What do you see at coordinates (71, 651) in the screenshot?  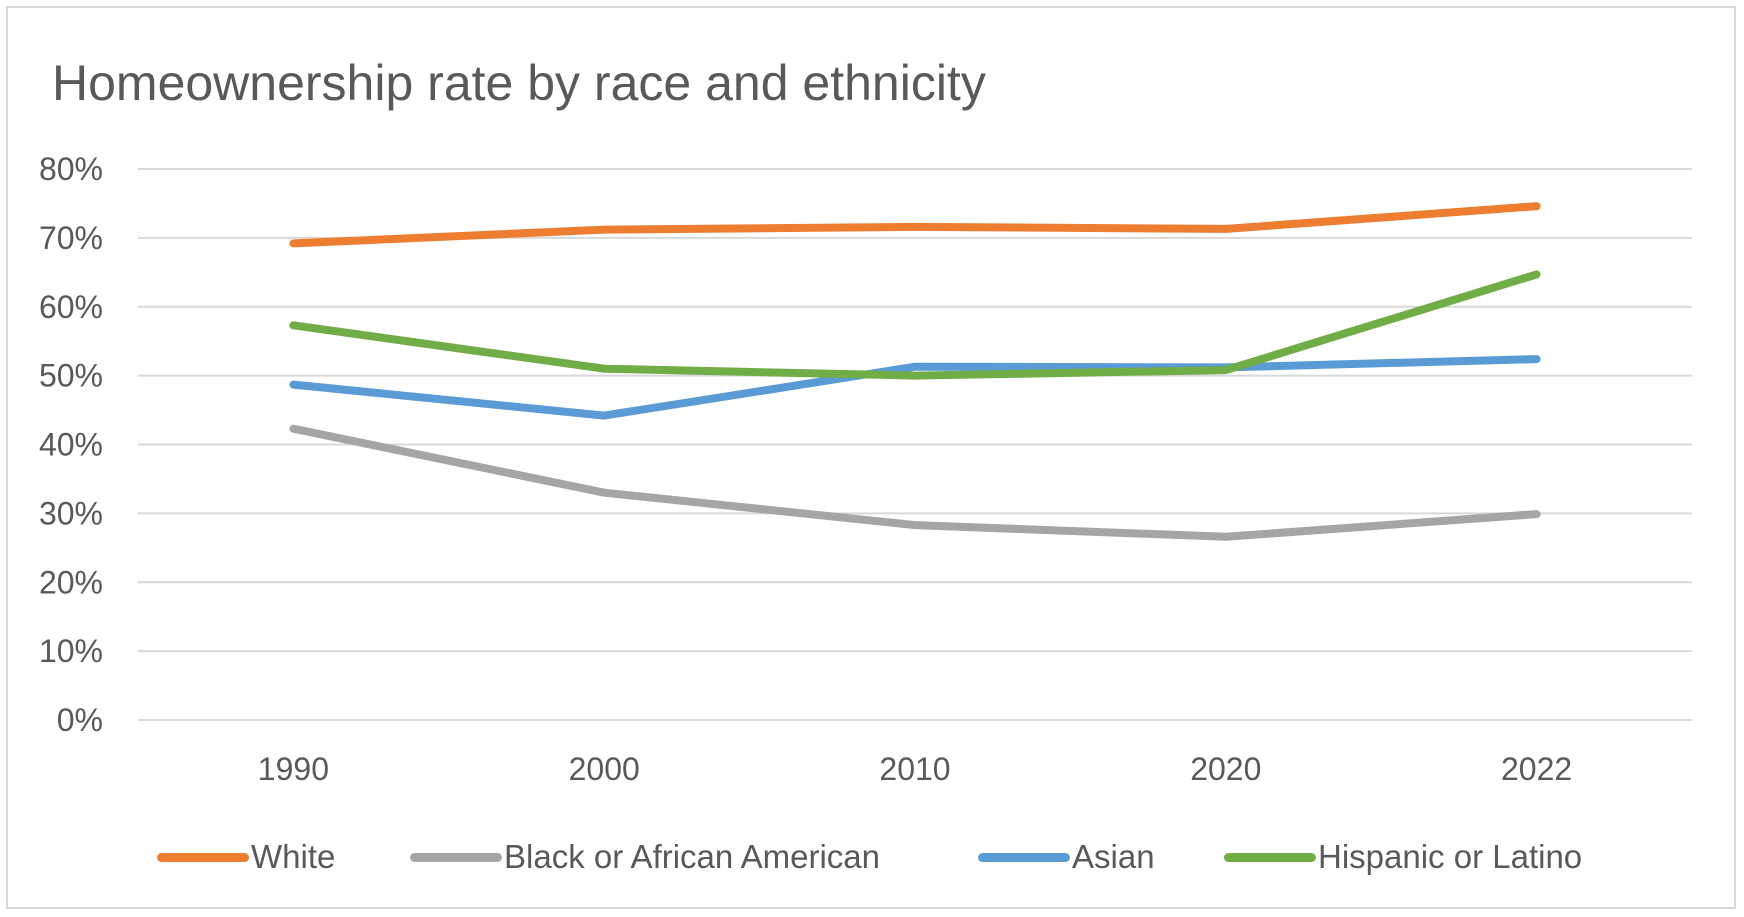 I see `y-tick-label: 10%` at bounding box center [71, 651].